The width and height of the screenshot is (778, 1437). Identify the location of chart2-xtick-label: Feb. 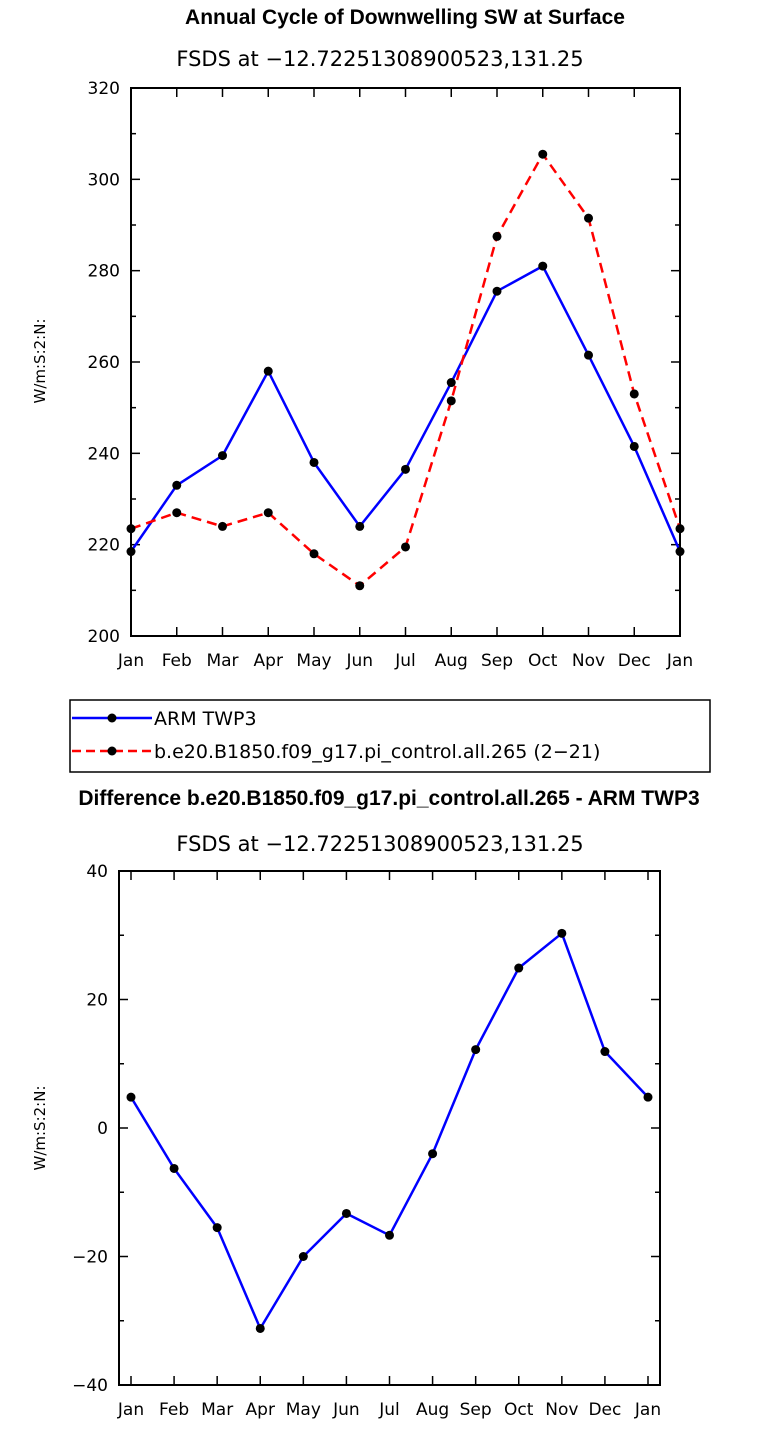
(174, 1410).